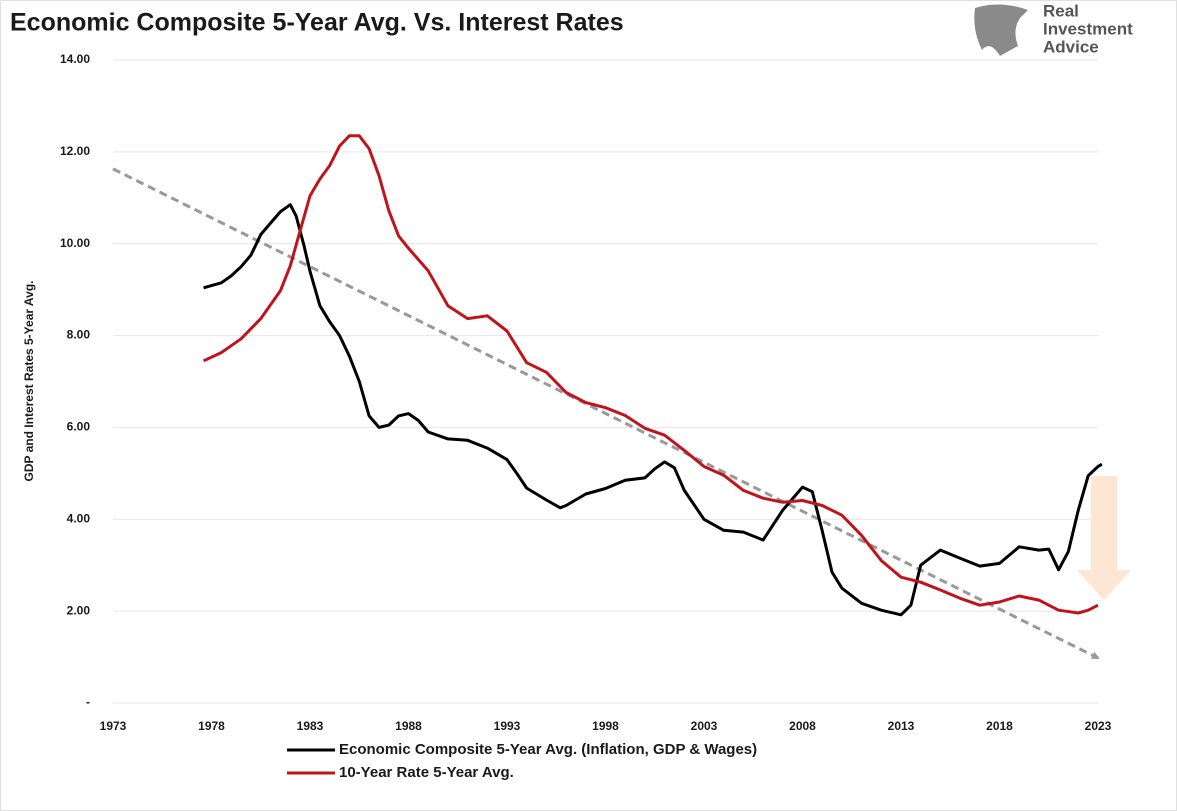  What do you see at coordinates (79, 335) in the screenshot?
I see `y-tick-label: 8.00` at bounding box center [79, 335].